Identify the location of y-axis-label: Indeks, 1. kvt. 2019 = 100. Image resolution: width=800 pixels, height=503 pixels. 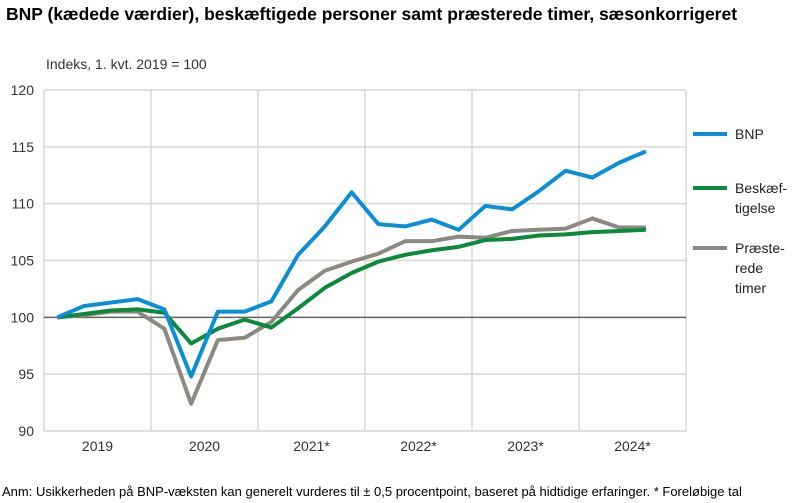
(126, 64).